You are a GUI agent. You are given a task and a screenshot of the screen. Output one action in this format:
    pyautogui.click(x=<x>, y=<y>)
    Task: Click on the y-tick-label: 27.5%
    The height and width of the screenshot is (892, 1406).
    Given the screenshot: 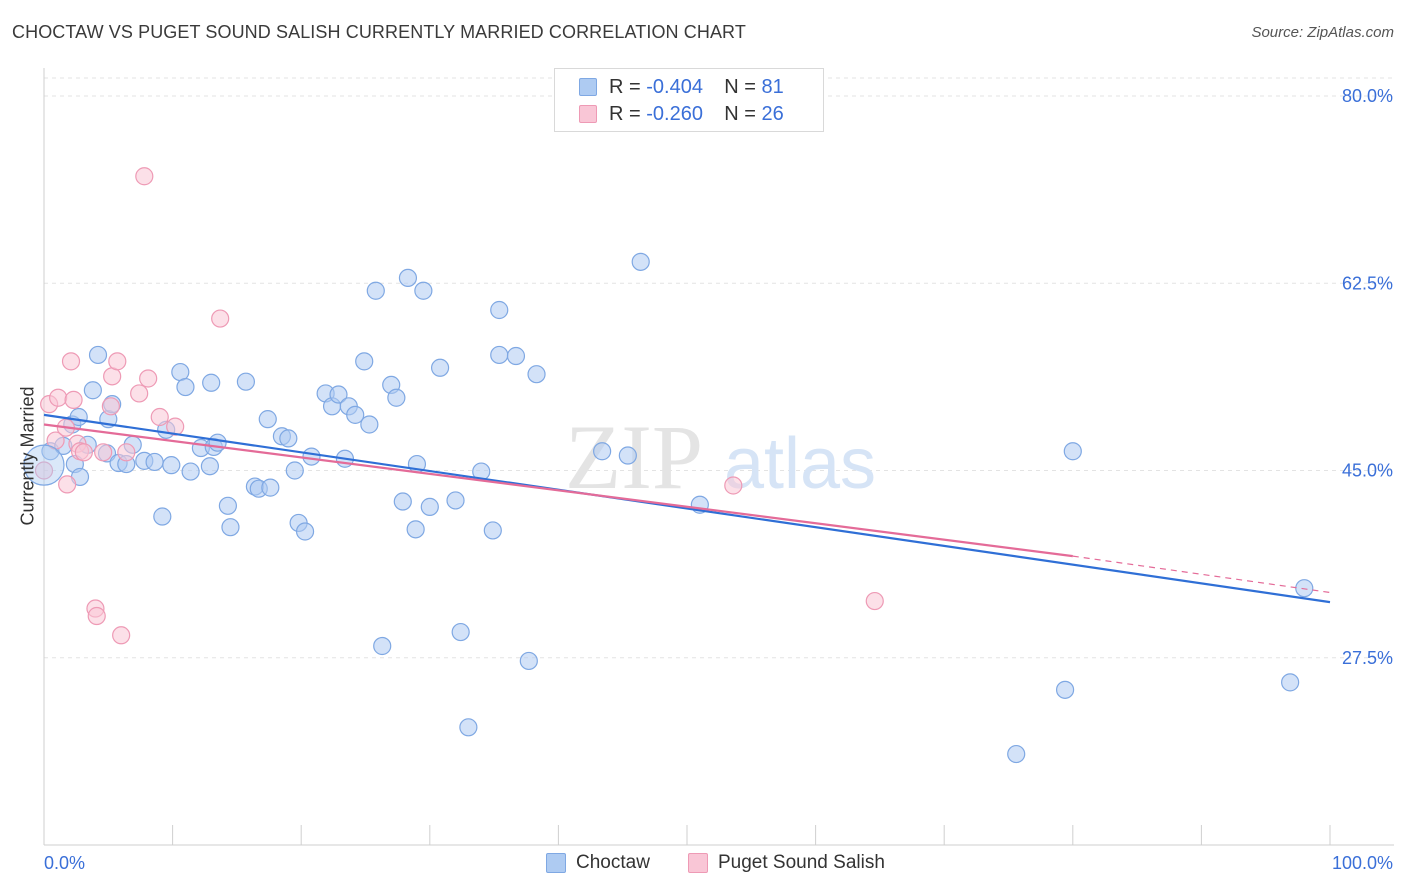 What is the action you would take?
    pyautogui.click(x=1367, y=658)
    